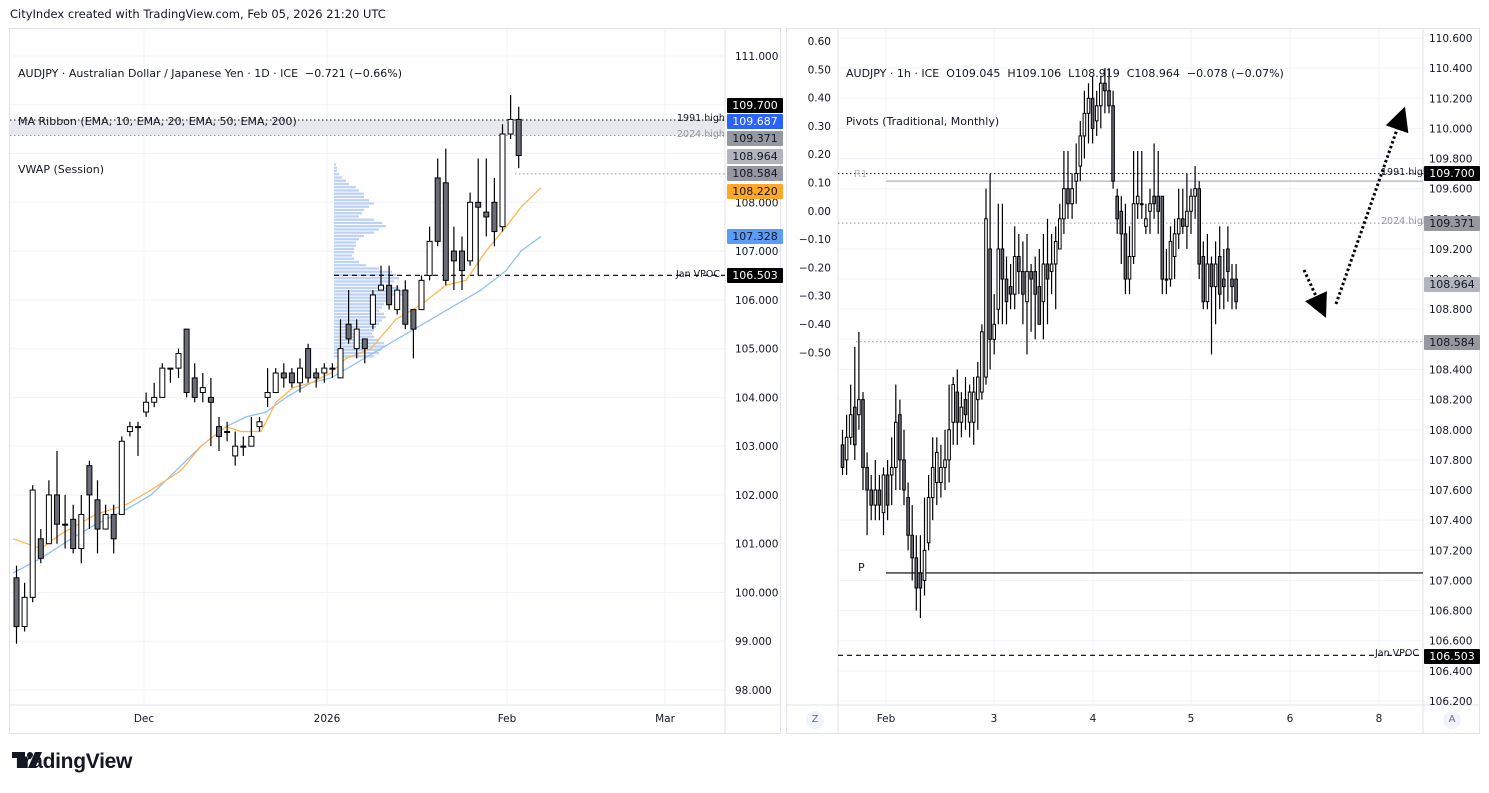 This screenshot has height=793, width=1489. I want to click on secondary-axis-label: −0.20, so click(815, 268).